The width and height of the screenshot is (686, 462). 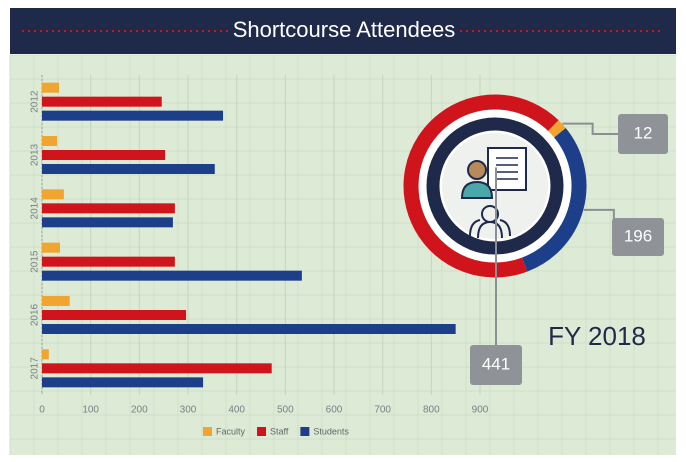 I want to click on x-tick-label: 600, so click(x=334, y=410).